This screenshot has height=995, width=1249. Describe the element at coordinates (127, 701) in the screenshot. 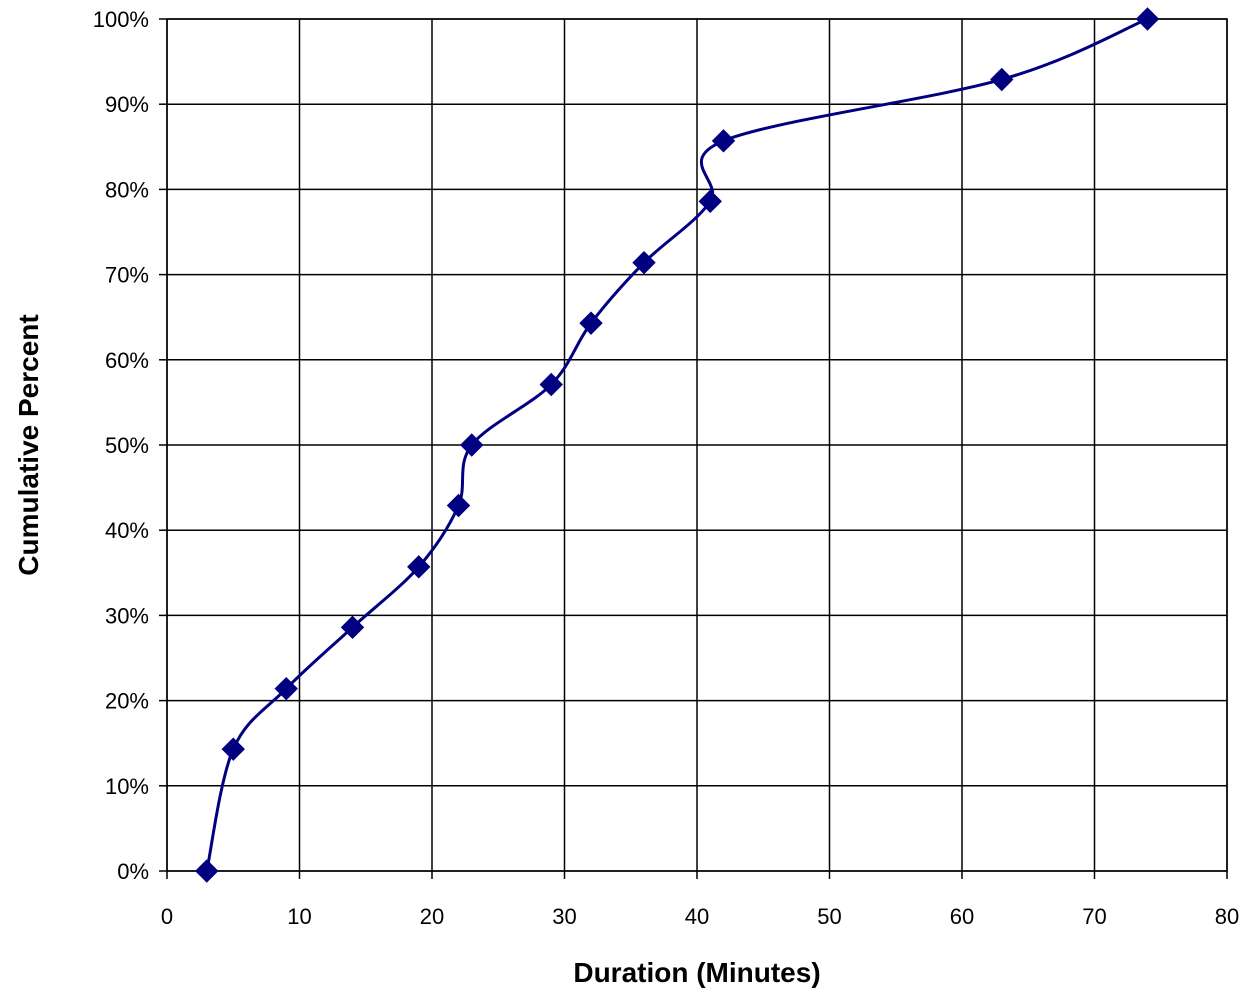

I see `y-tick-label: 20%` at that location.